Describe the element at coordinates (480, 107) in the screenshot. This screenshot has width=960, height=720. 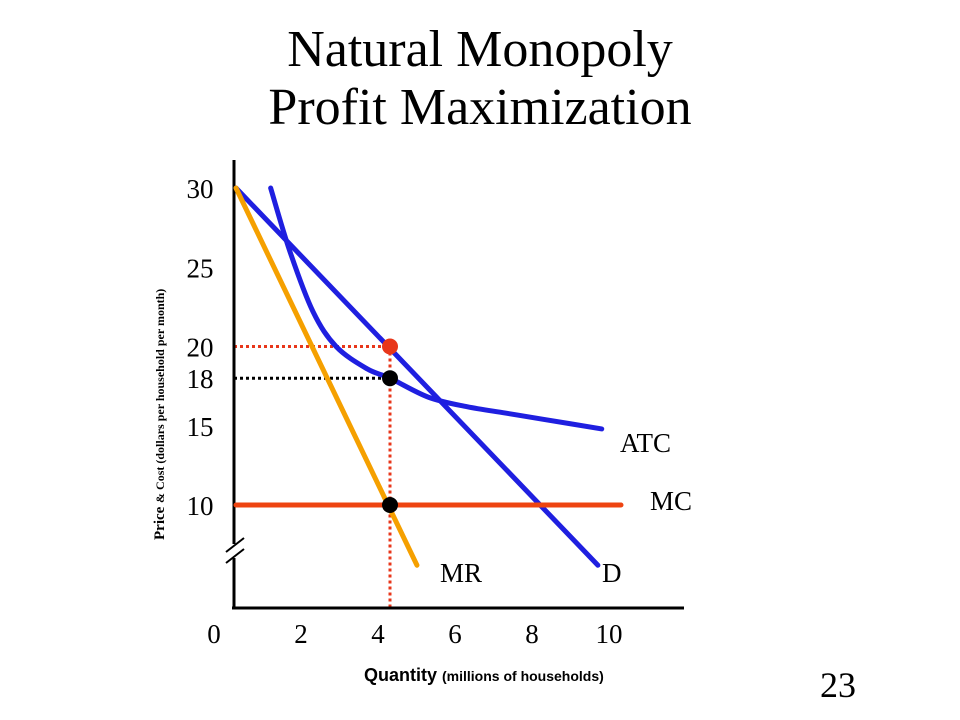
I see `chart-title-line2: Profit Maximization` at that location.